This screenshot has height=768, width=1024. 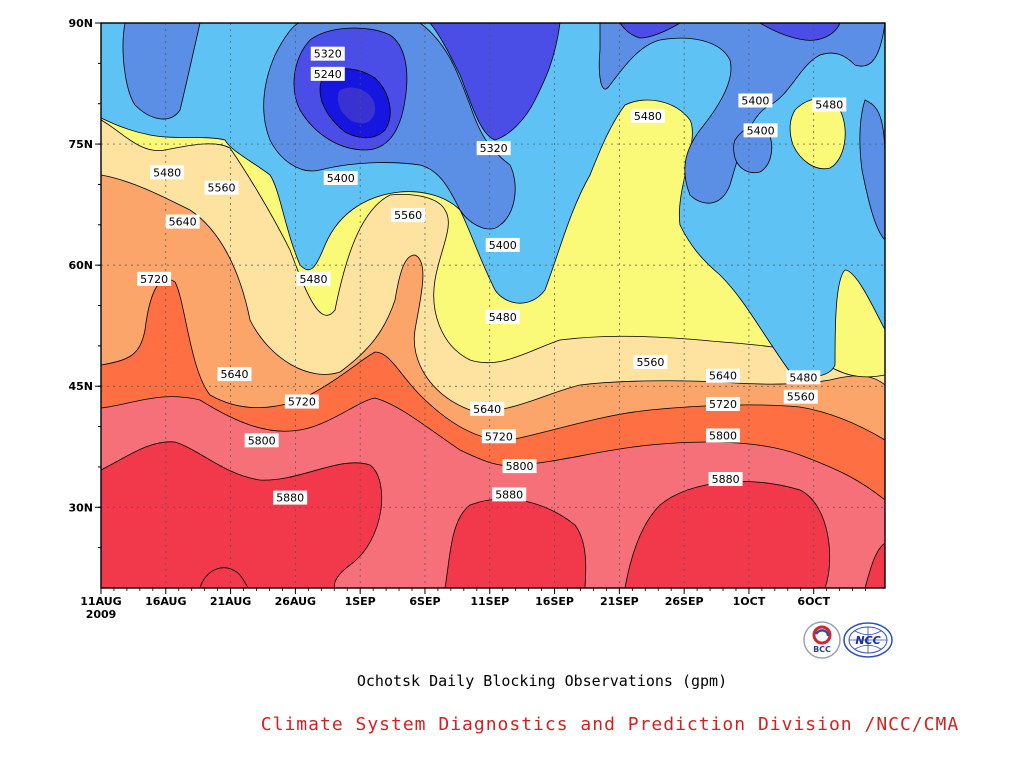 I want to click on x-tick-label: 26AUG, so click(x=295, y=601).